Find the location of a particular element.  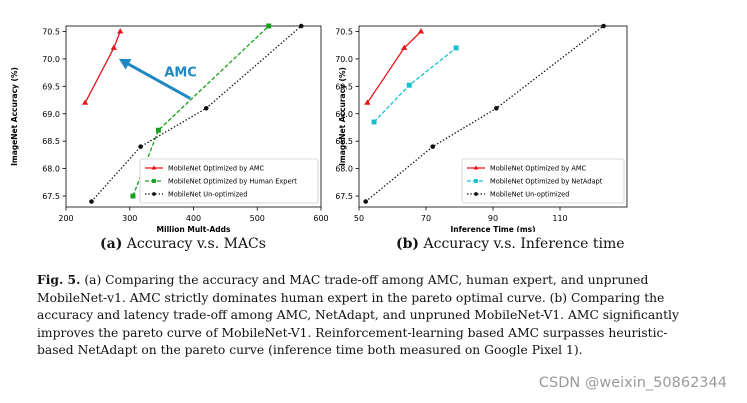

chart-0-series-1-line is located at coordinates (201, 111).